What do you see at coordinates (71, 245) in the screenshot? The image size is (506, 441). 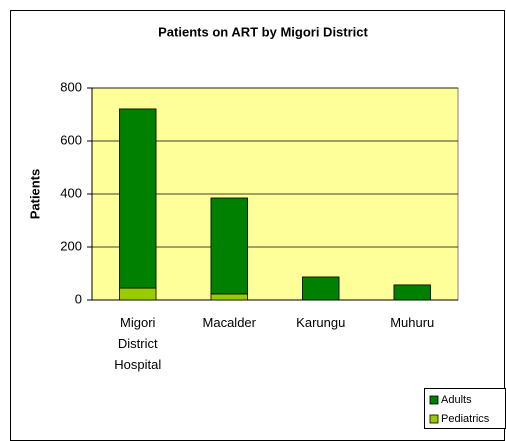 I see `y-tick-label: 200` at bounding box center [71, 245].